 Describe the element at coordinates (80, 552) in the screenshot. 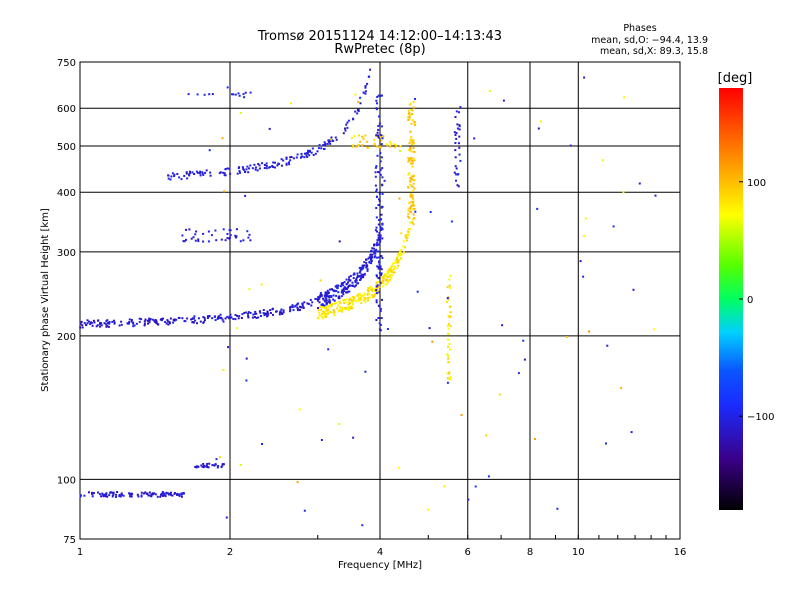

I see `x-tick-label: 1` at that location.